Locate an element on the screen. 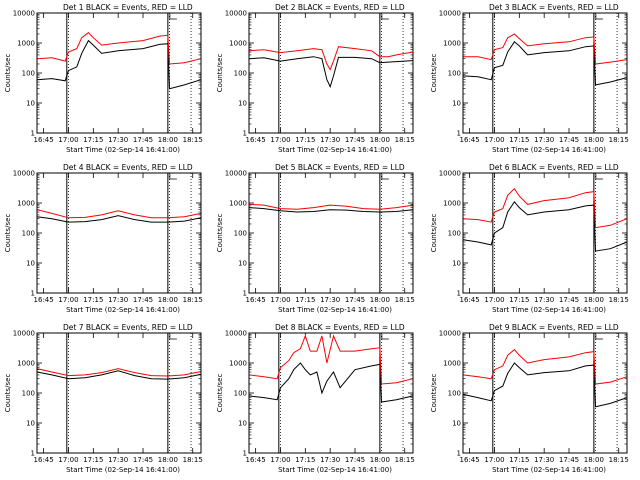 The width and height of the screenshot is (640, 480). panel-title: Det 7 BLACK = Events, RED = LLD is located at coordinates (128, 327).